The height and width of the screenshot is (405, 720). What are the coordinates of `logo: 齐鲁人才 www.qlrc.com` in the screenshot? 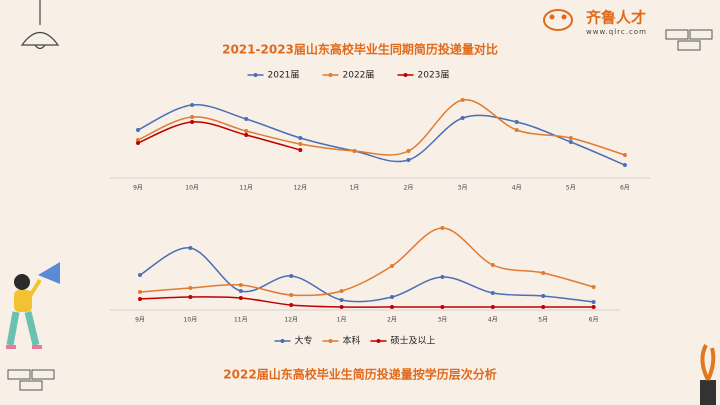 It's located at (595, 22).